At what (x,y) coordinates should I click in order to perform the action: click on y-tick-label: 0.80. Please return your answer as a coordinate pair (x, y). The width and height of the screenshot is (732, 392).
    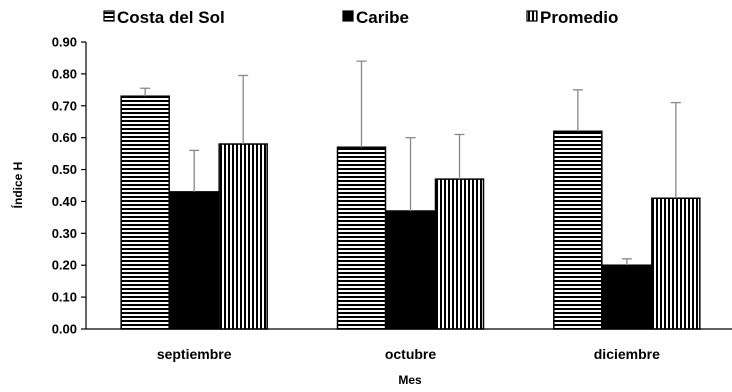
    Looking at the image, I should click on (64, 73).